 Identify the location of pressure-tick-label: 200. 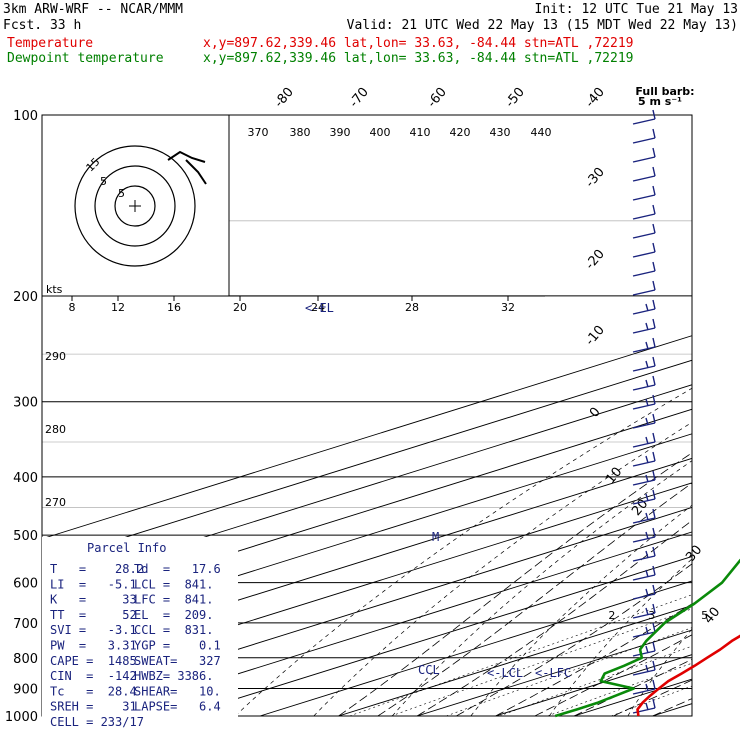
(25, 297).